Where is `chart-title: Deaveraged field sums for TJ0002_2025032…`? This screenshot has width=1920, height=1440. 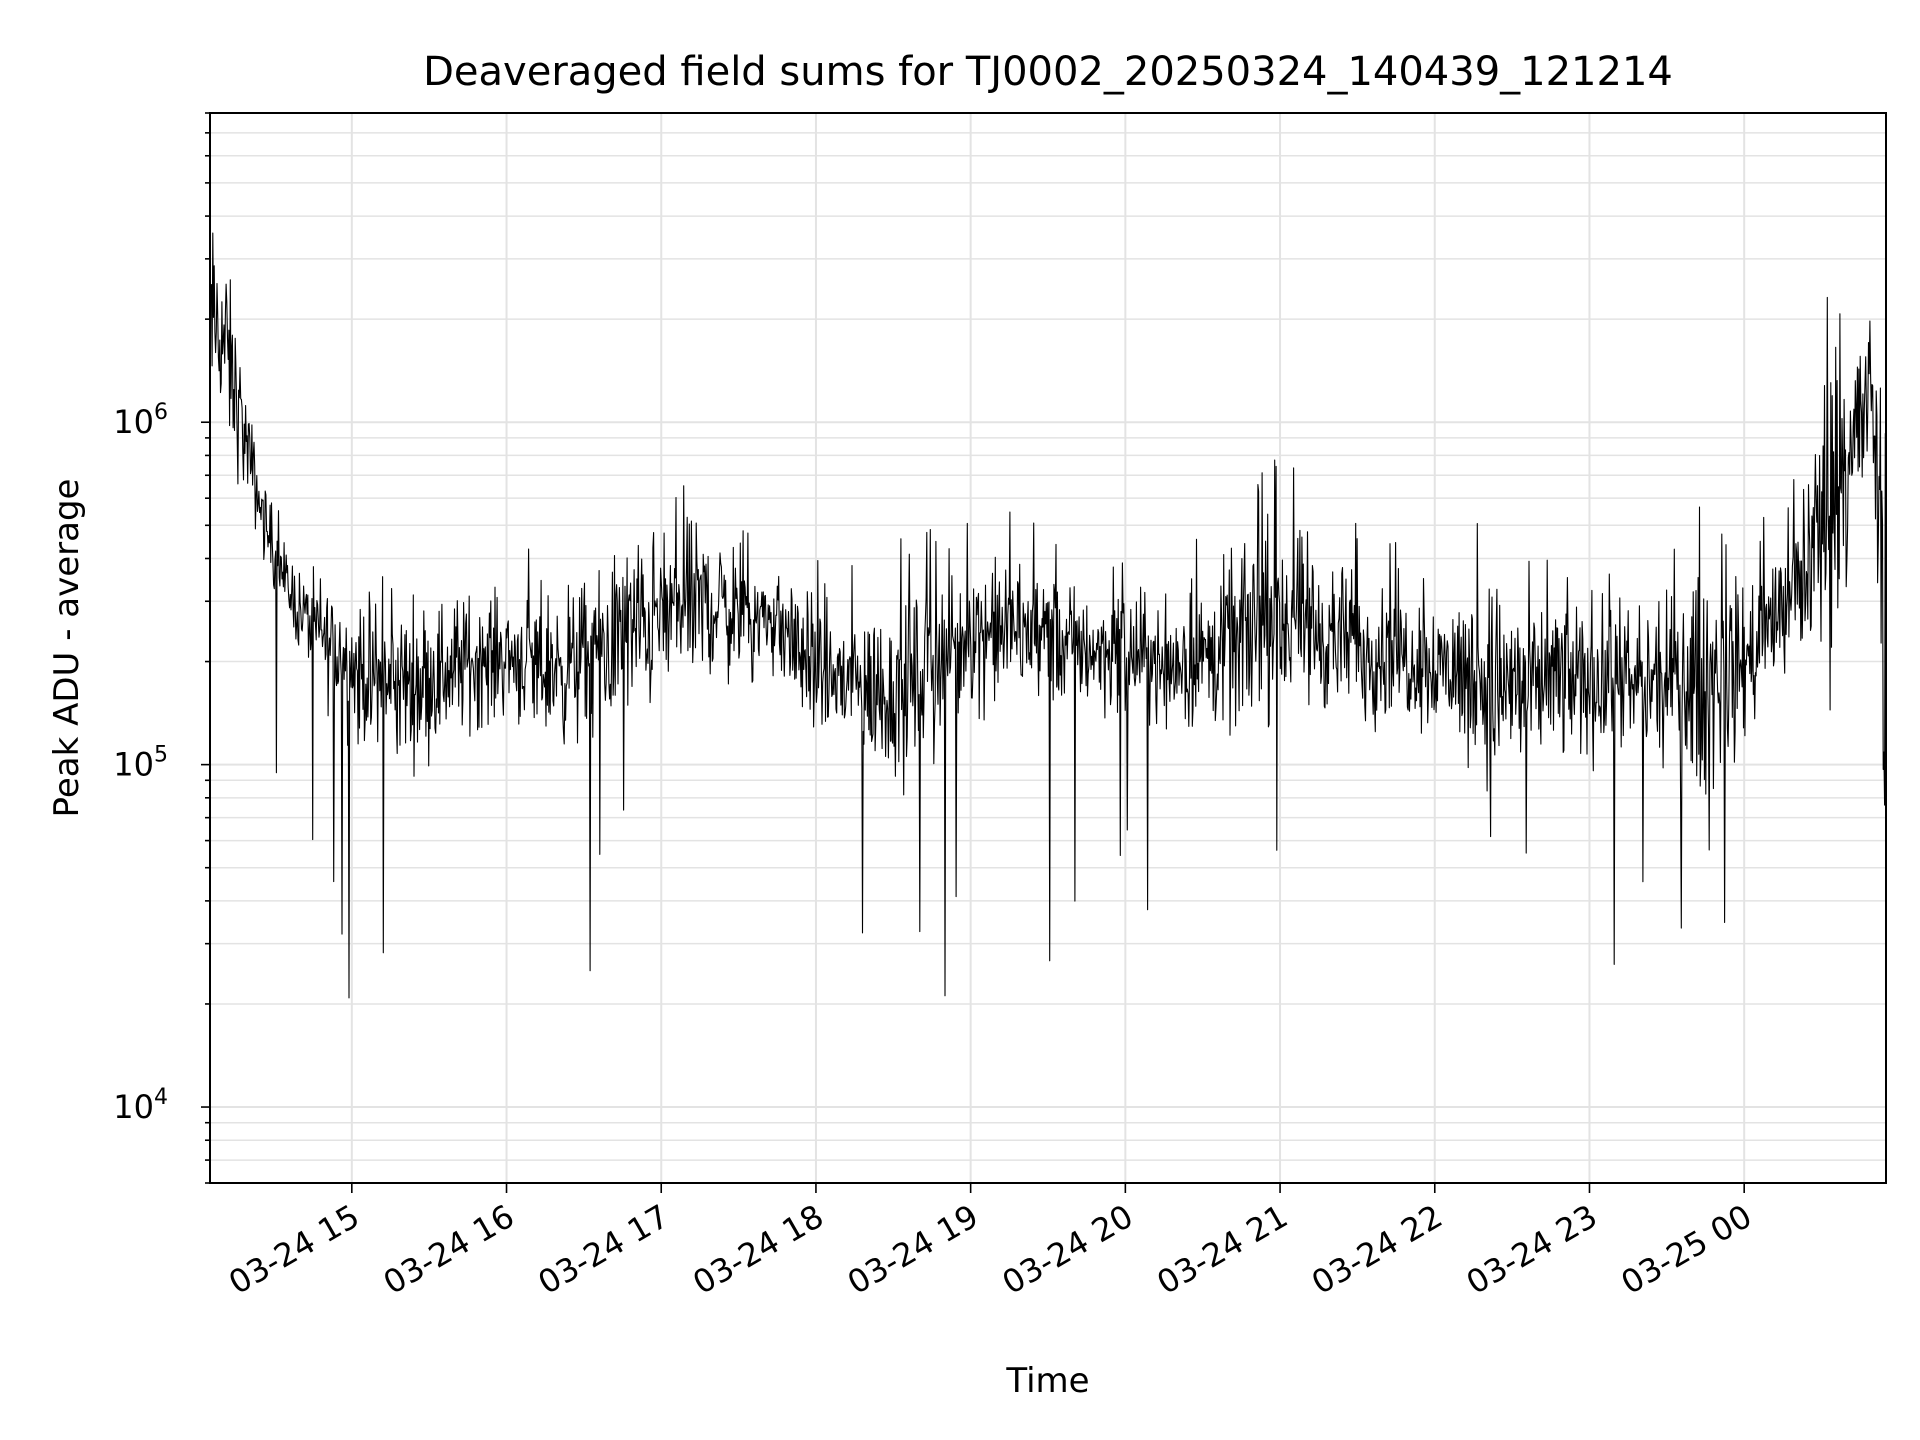
chart-title: Deaveraged field sums for TJ0002_2025032… is located at coordinates (1048, 72).